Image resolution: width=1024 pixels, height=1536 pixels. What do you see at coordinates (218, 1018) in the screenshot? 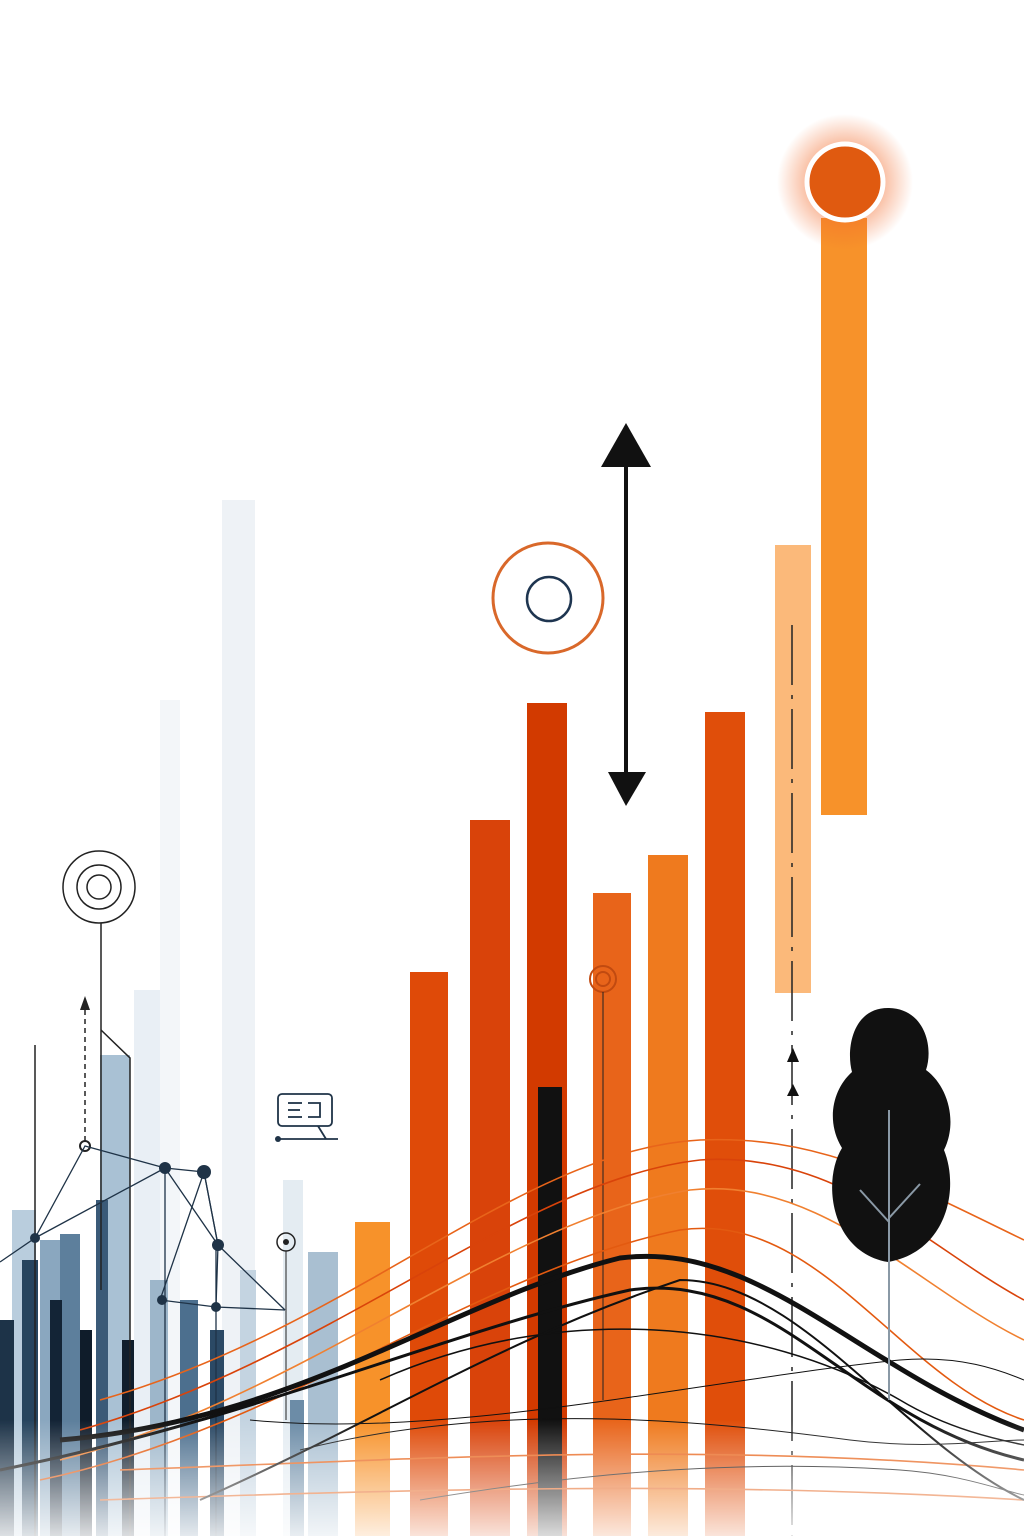
I see `faint-bars` at bounding box center [218, 1018].